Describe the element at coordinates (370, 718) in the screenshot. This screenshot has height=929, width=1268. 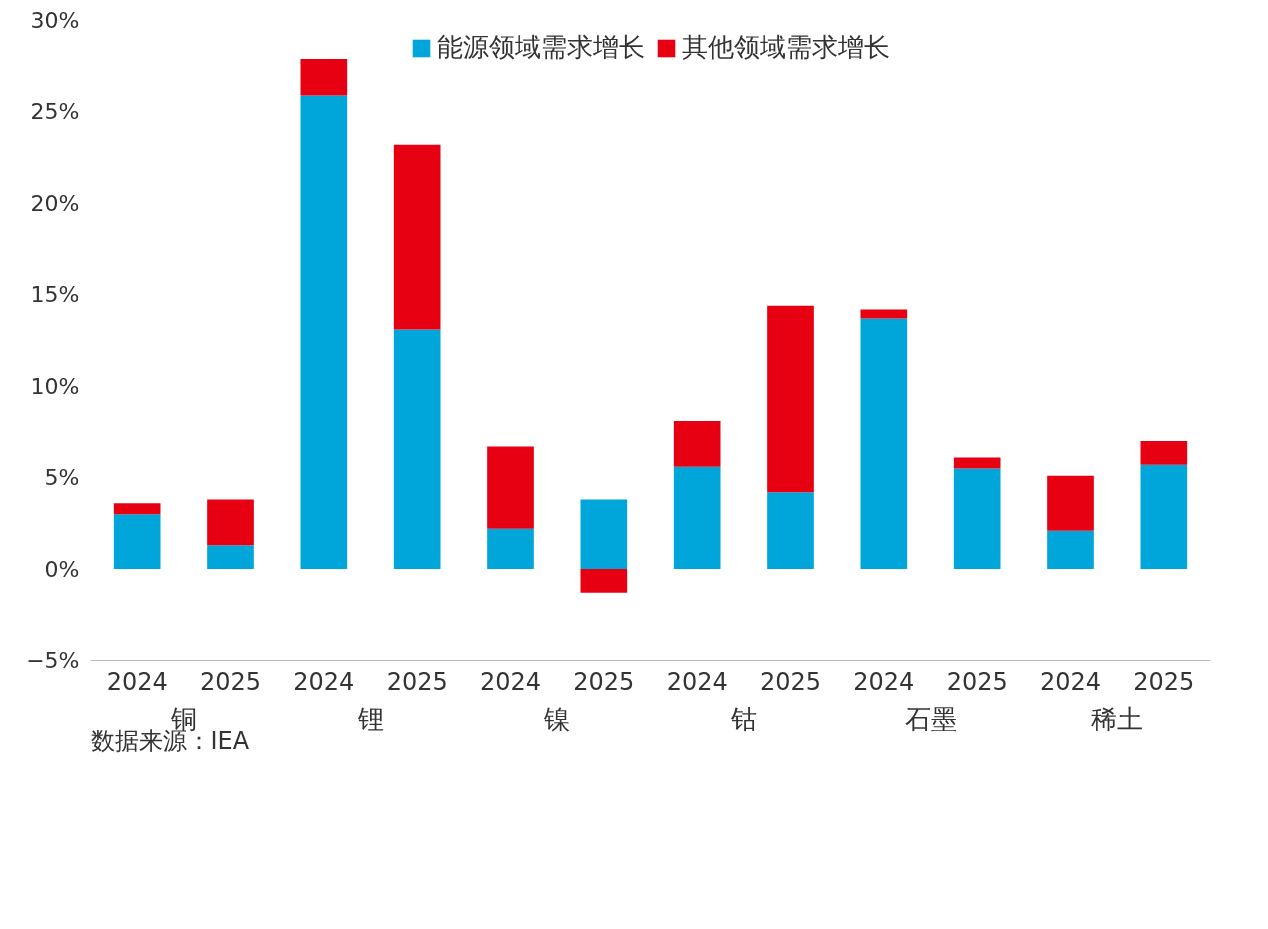
I see `text: 锂` at that location.